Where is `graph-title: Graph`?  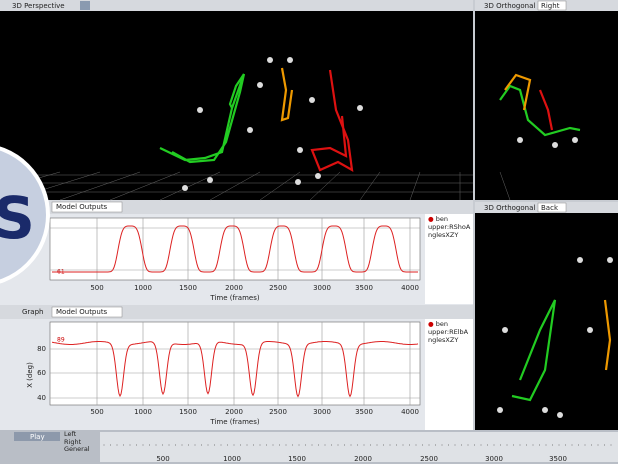
graph-title: Graph is located at coordinates (32, 312).